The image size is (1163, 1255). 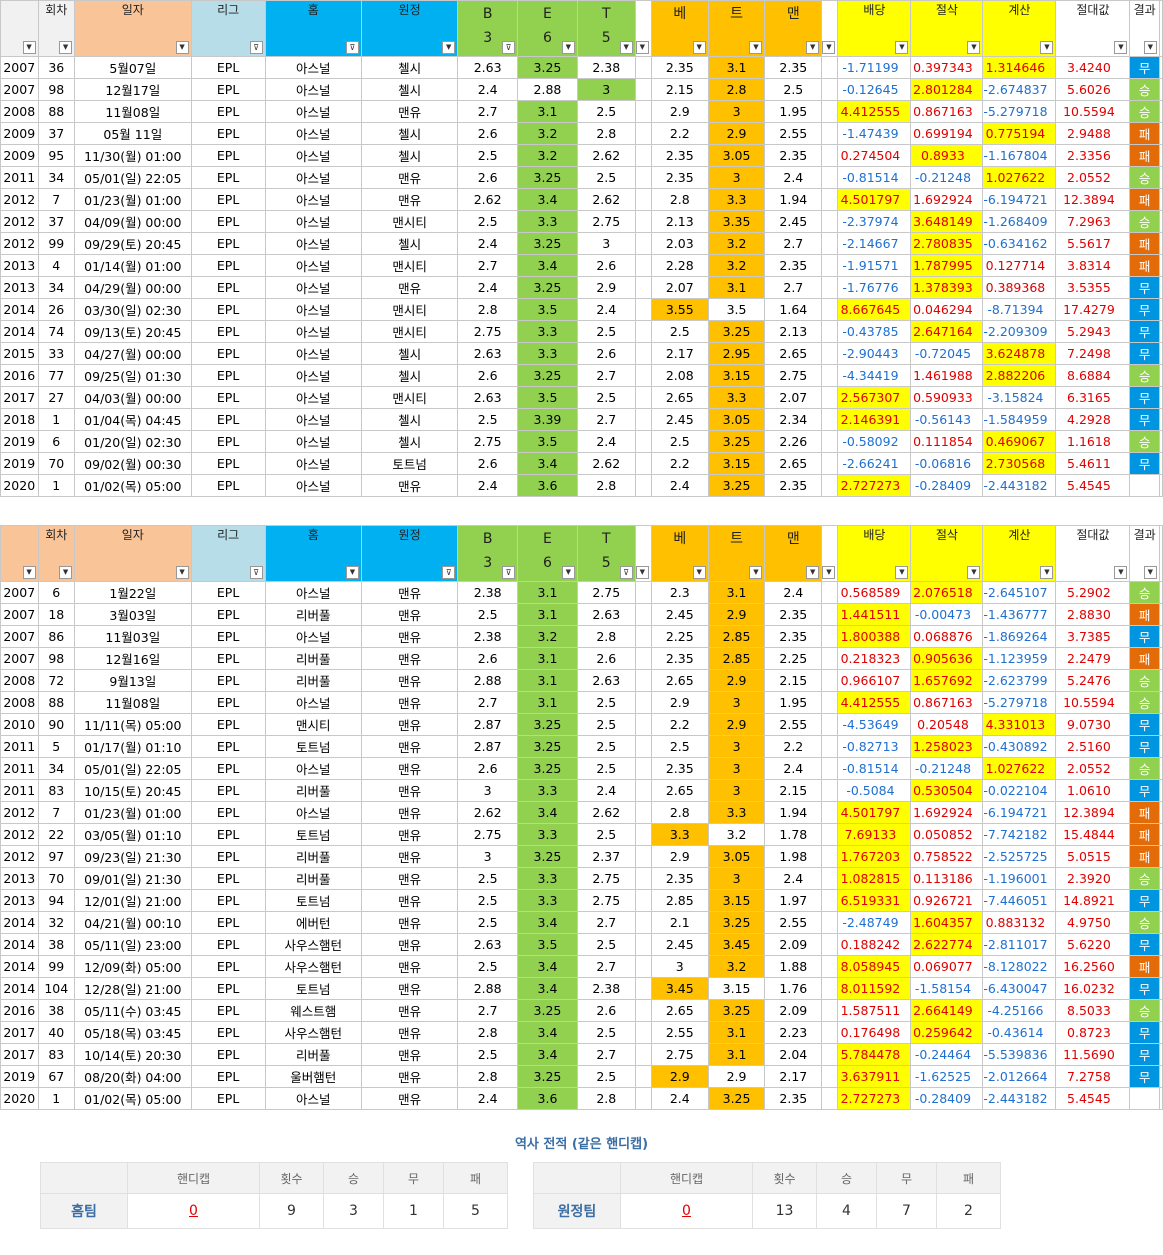 I want to click on cell-year: 2013, so click(x=19, y=287).